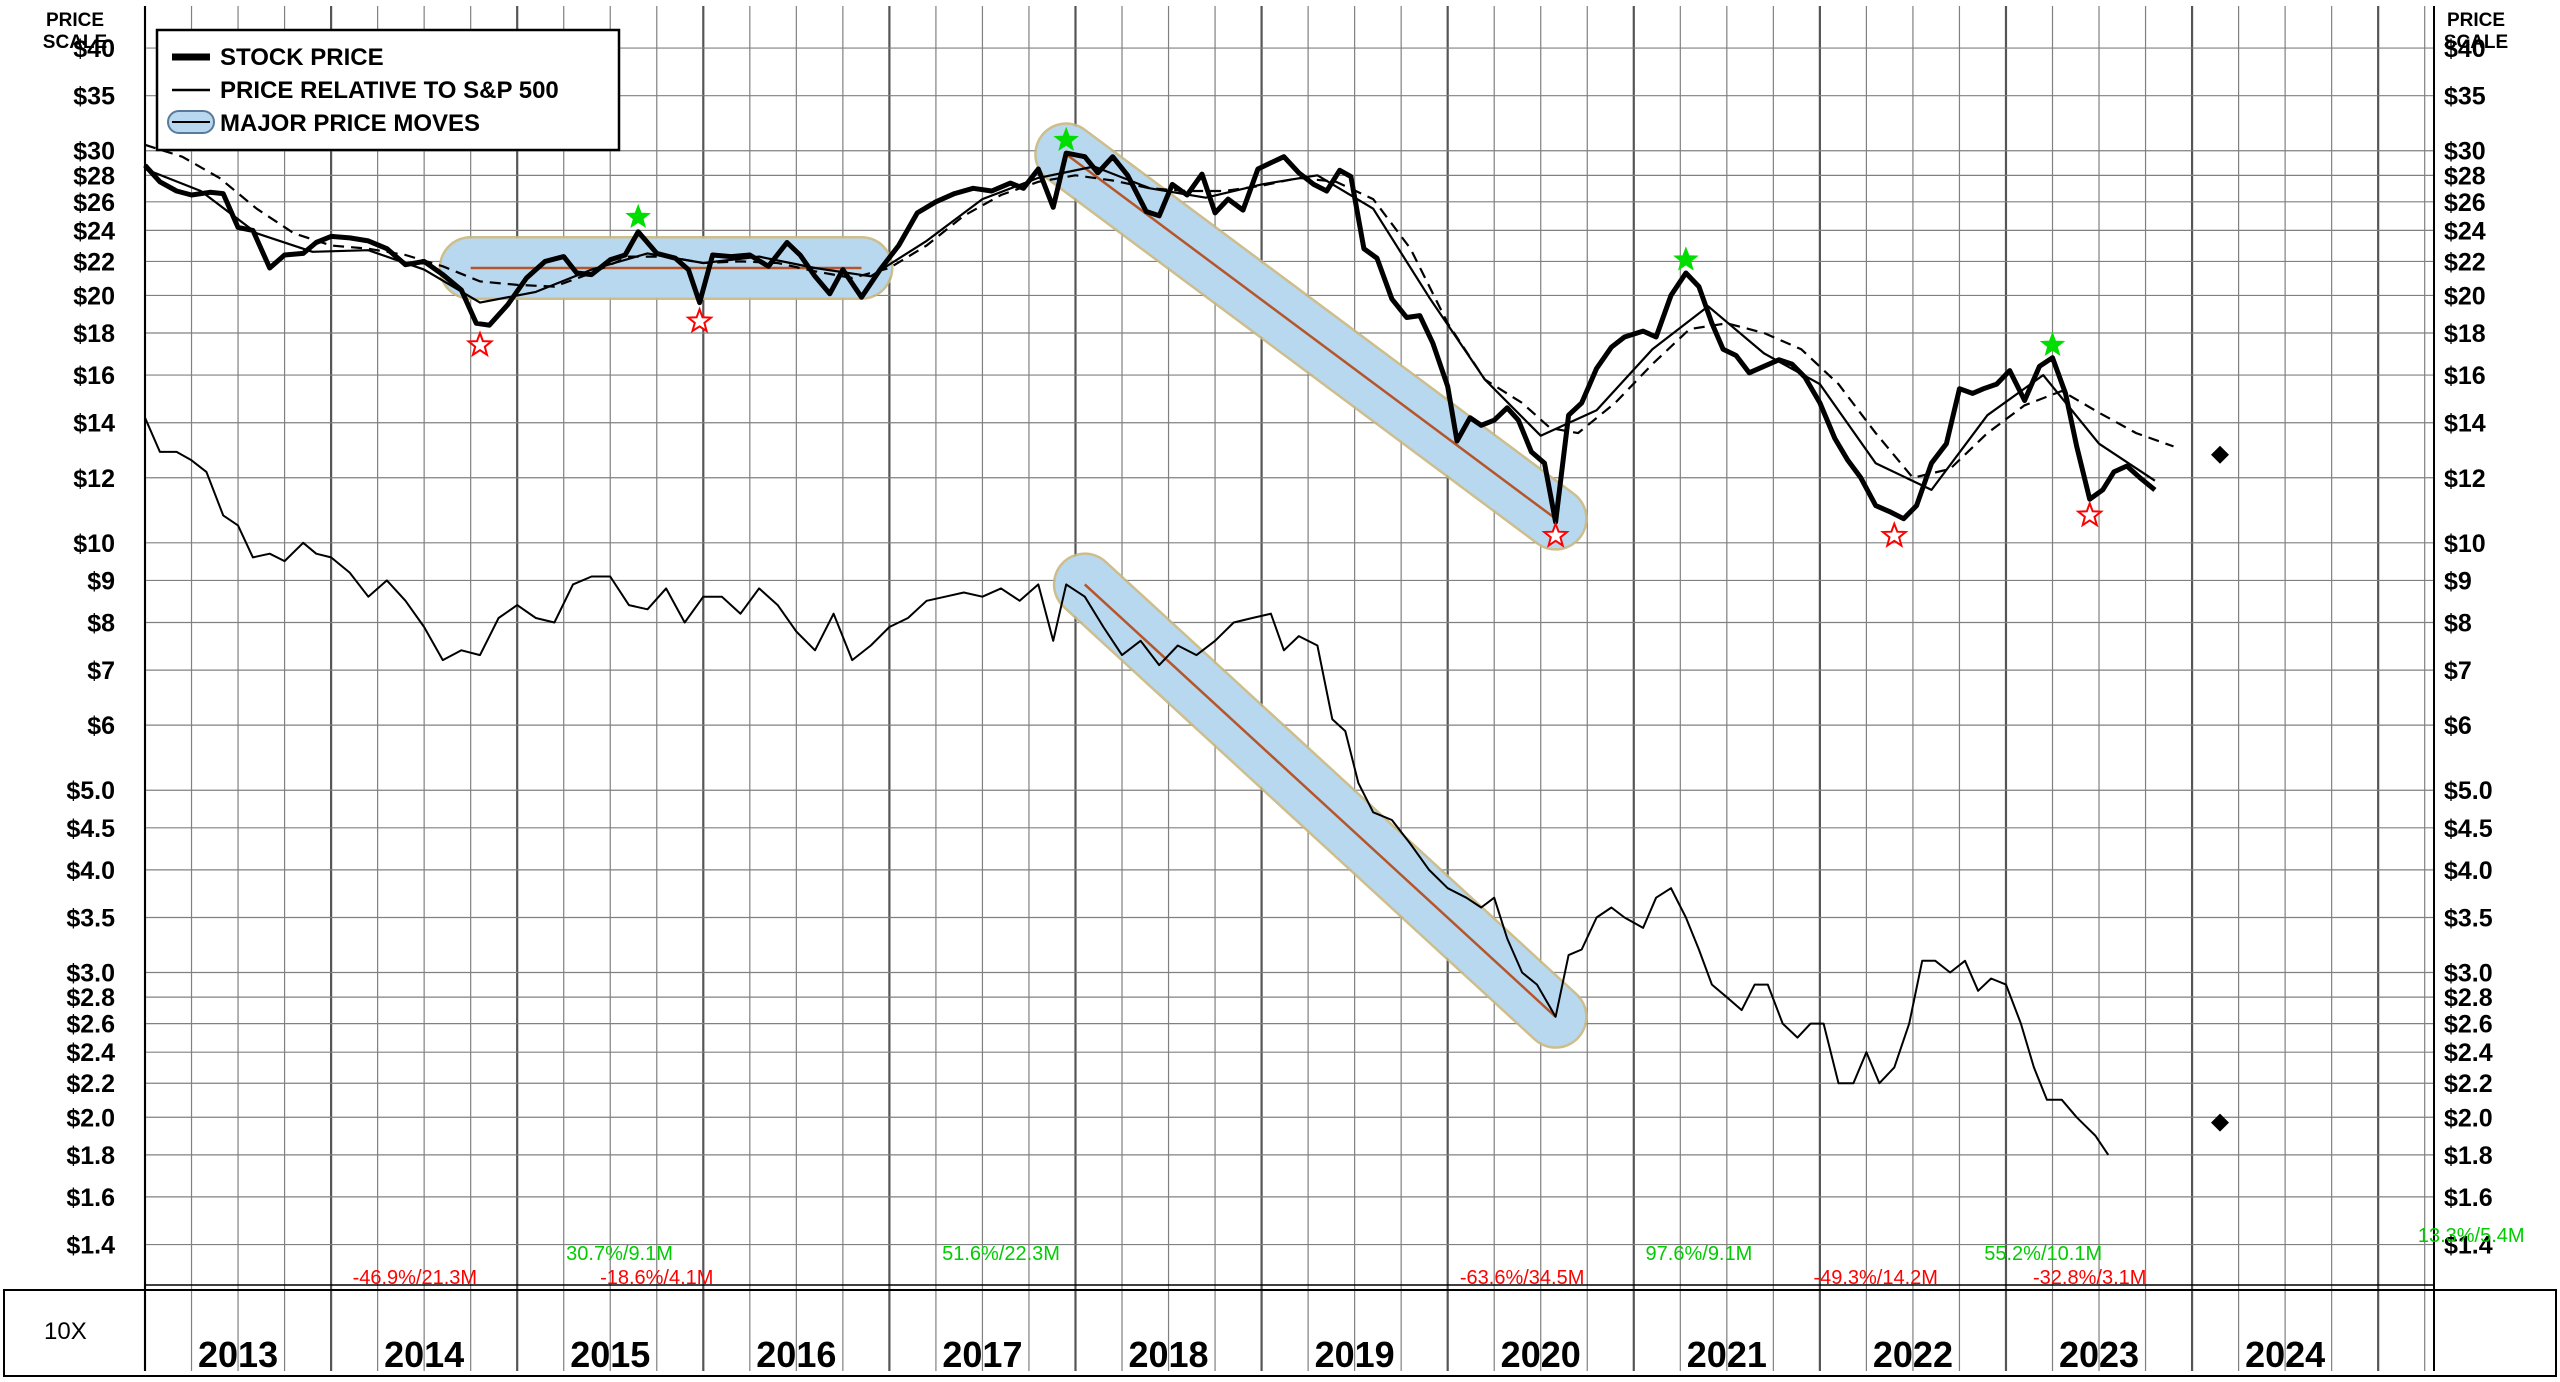  I want to click on y-tick-label-left: $2.2, so click(90, 1084).